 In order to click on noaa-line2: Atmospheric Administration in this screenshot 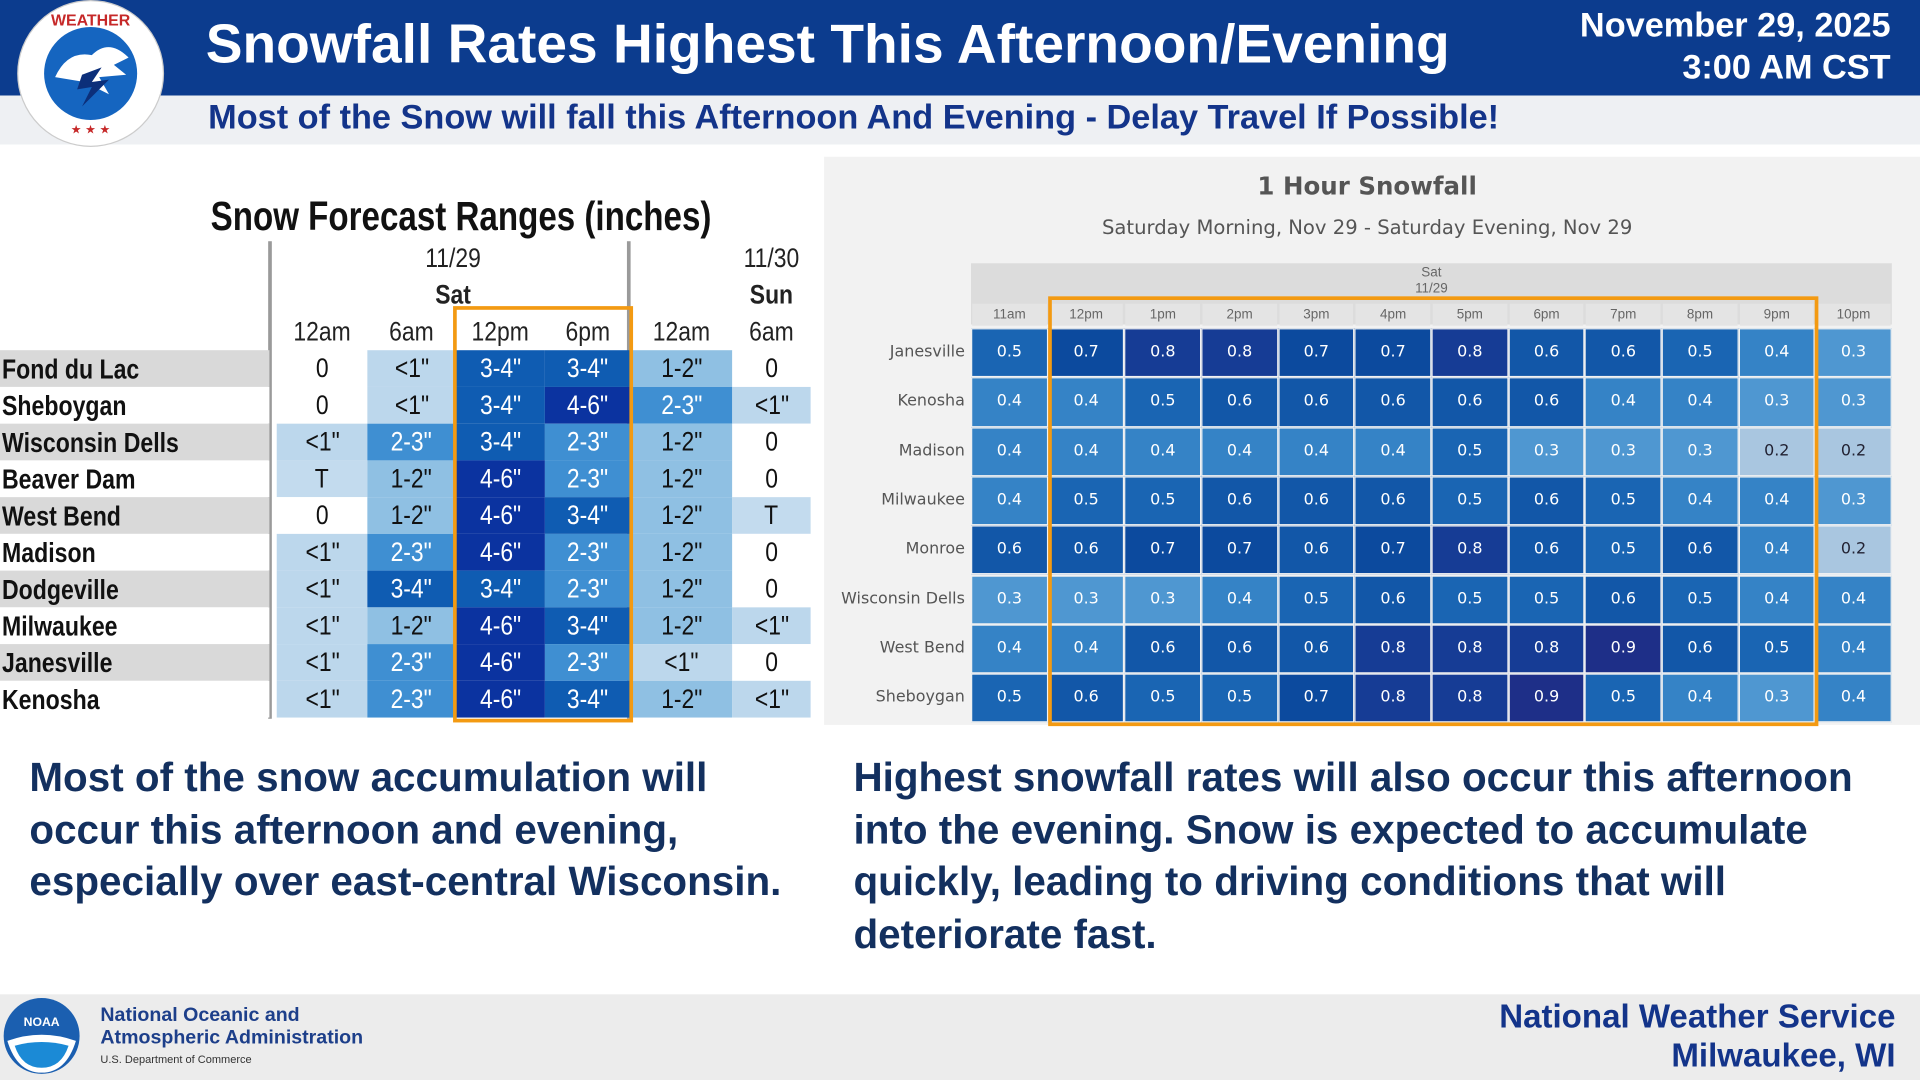, I will do `click(232, 1038)`.